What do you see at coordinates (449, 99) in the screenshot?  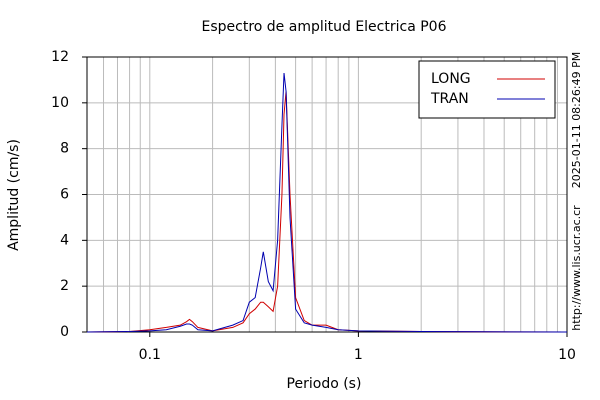 I see `legend-label: TRAN` at bounding box center [449, 99].